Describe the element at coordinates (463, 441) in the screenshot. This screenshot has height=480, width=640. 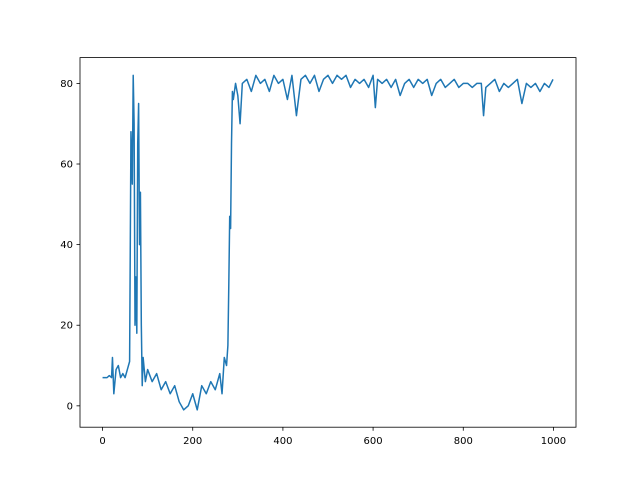
I see `x-tick-label: 800` at that location.